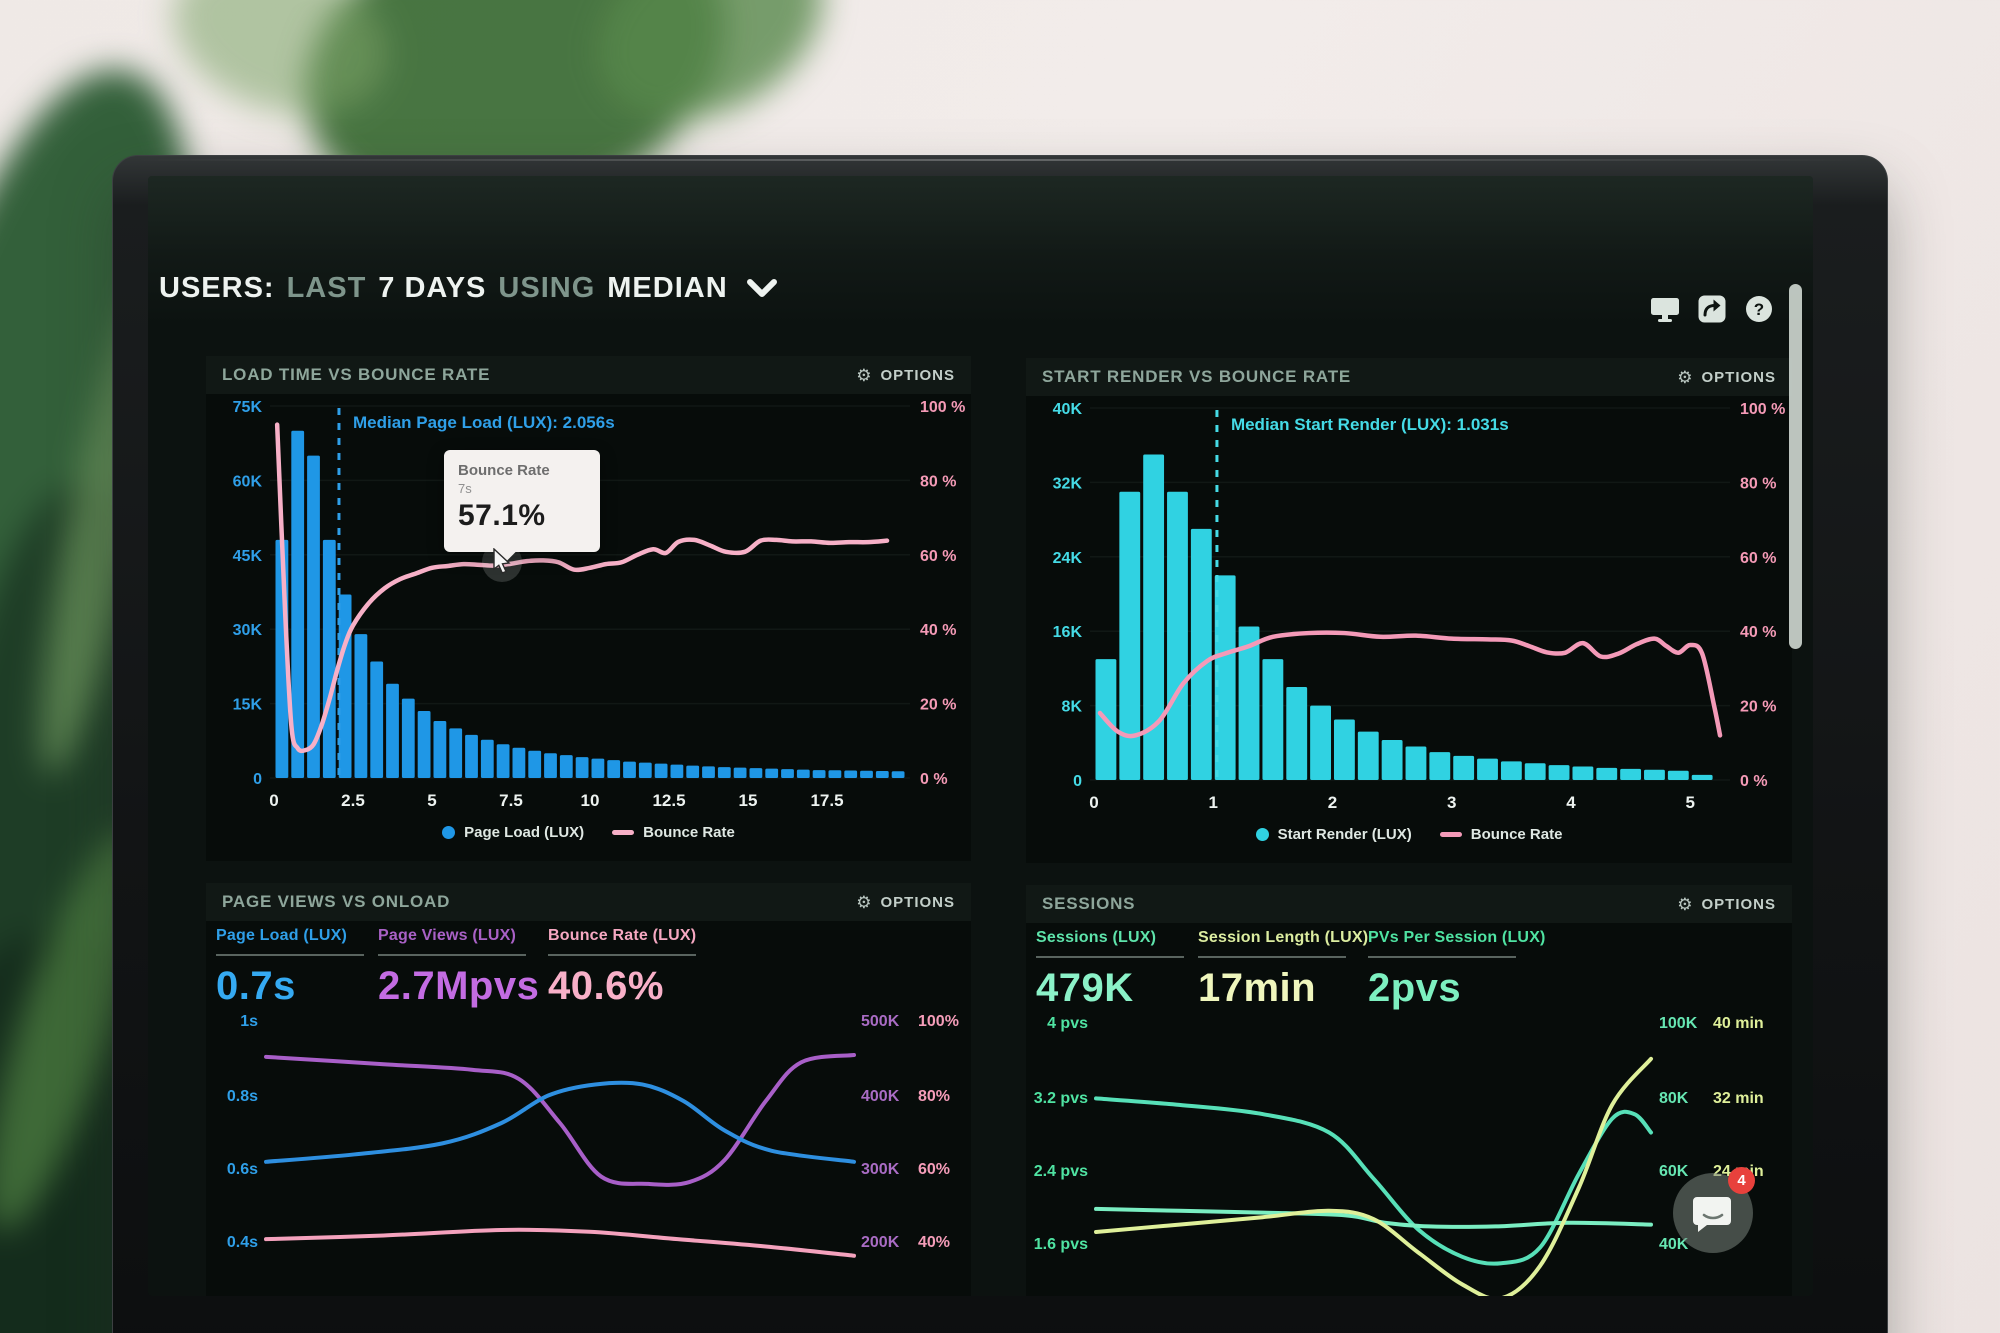 The height and width of the screenshot is (1333, 2000). I want to click on right-axis-tick: 40%, so click(934, 1242).